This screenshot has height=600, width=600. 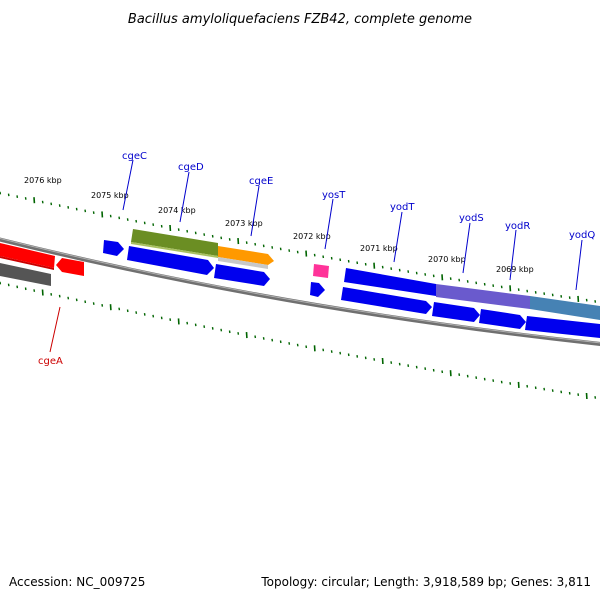 I want to click on gene-feature-yodT, so click(x=390, y=282).